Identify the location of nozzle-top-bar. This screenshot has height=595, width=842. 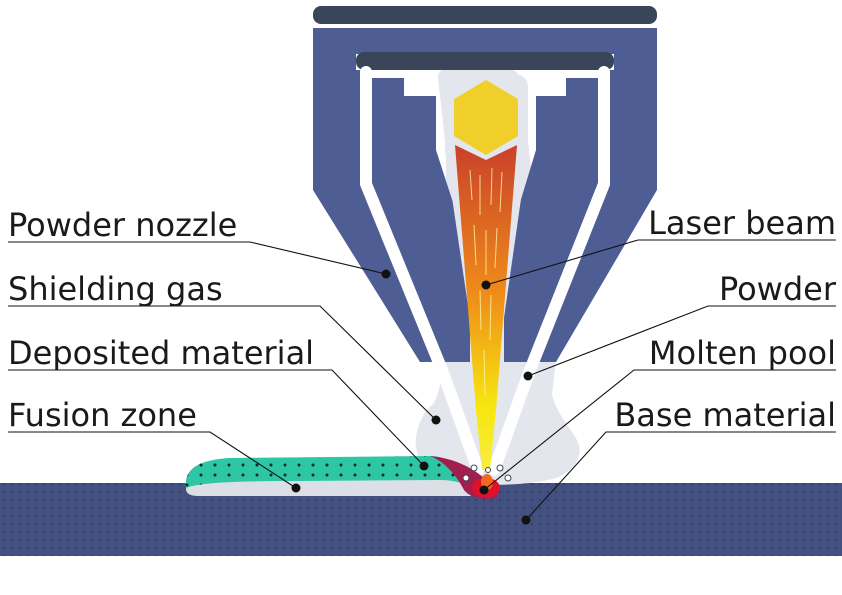
(485, 15).